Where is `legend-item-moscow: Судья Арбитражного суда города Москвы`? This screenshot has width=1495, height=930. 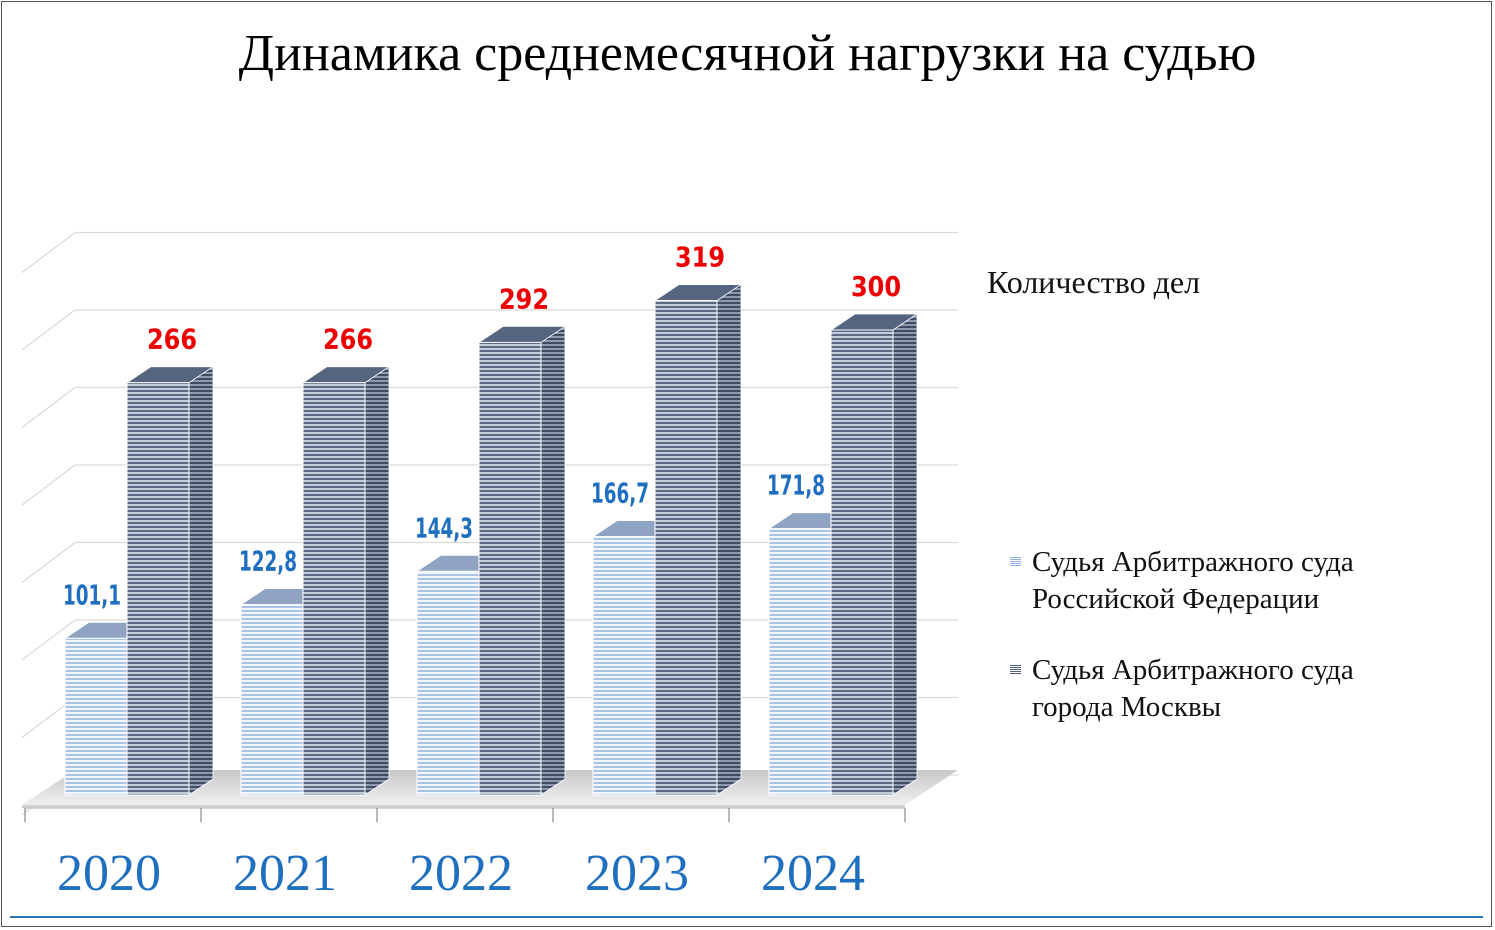 legend-item-moscow: Судья Арбитражного суда города Москвы is located at coordinates (1243, 689).